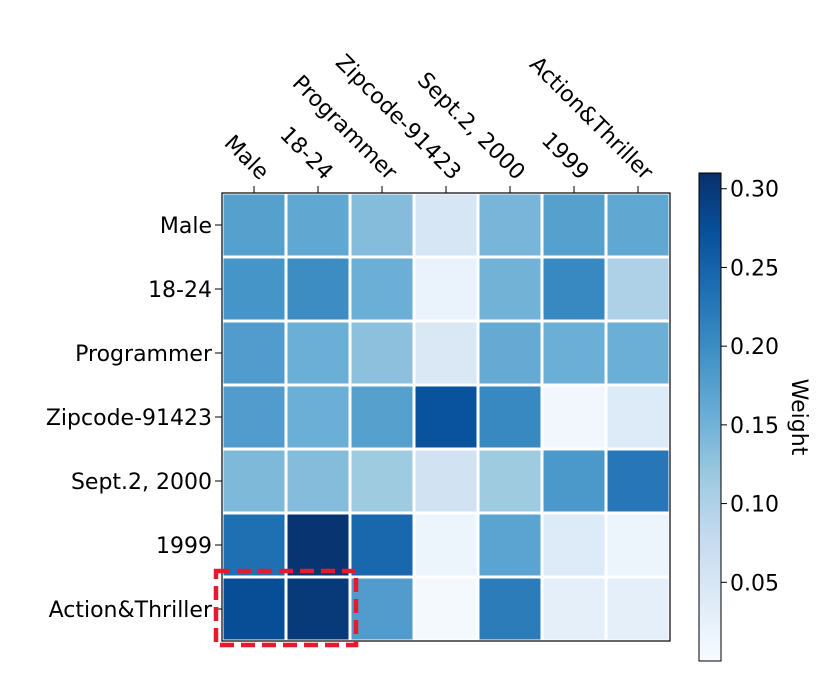  I want to click on row-tick-label: Male, so click(186, 226).